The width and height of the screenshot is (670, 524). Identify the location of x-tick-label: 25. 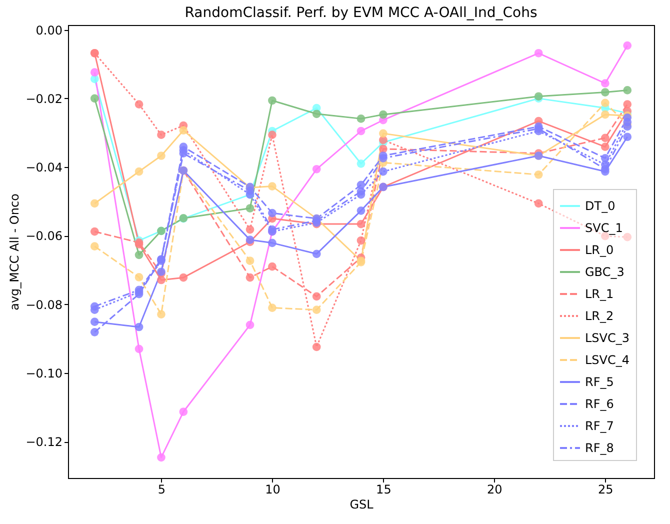
(606, 489).